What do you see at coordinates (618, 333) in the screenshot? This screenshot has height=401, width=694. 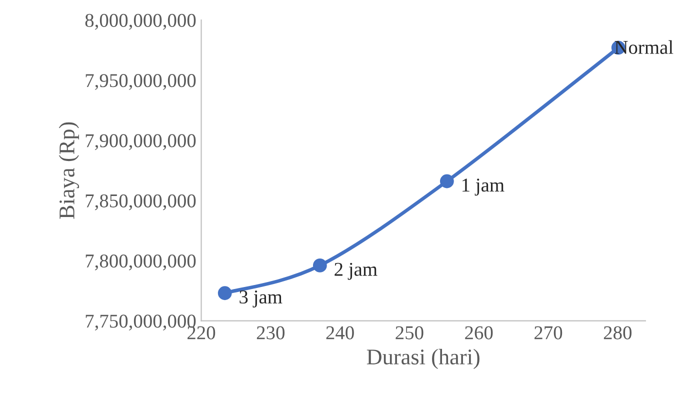 I see `x-tick-label: 280` at bounding box center [618, 333].